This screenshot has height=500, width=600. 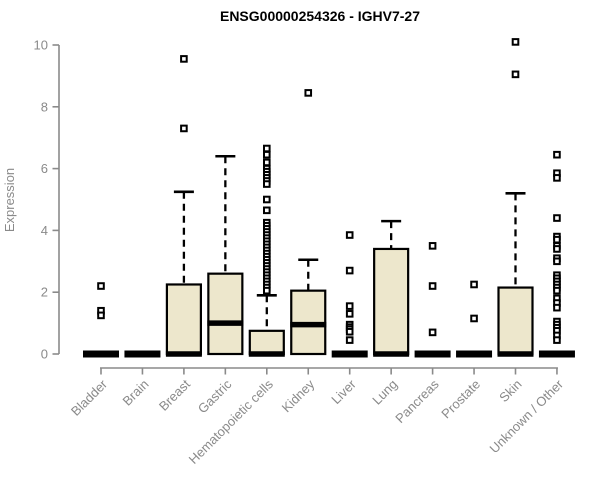 I want to click on x-category-label: Skin, so click(x=510, y=391).